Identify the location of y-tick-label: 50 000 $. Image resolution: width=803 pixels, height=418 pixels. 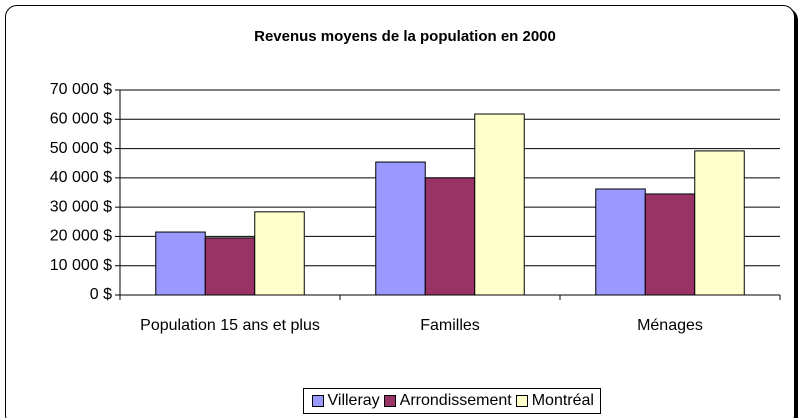
(81, 148).